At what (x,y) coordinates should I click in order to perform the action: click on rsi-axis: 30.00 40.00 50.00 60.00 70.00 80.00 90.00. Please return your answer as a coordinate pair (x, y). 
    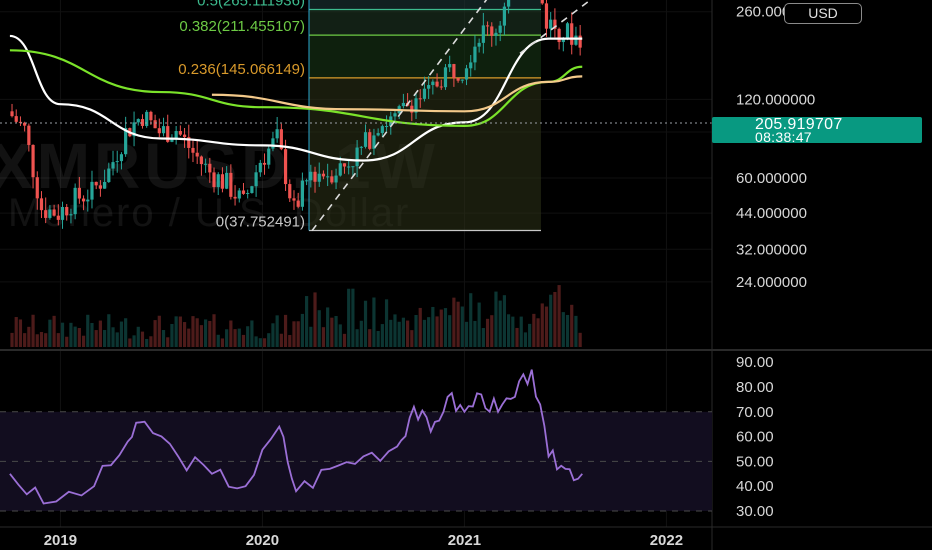
    Looking at the image, I should click on (755, 437).